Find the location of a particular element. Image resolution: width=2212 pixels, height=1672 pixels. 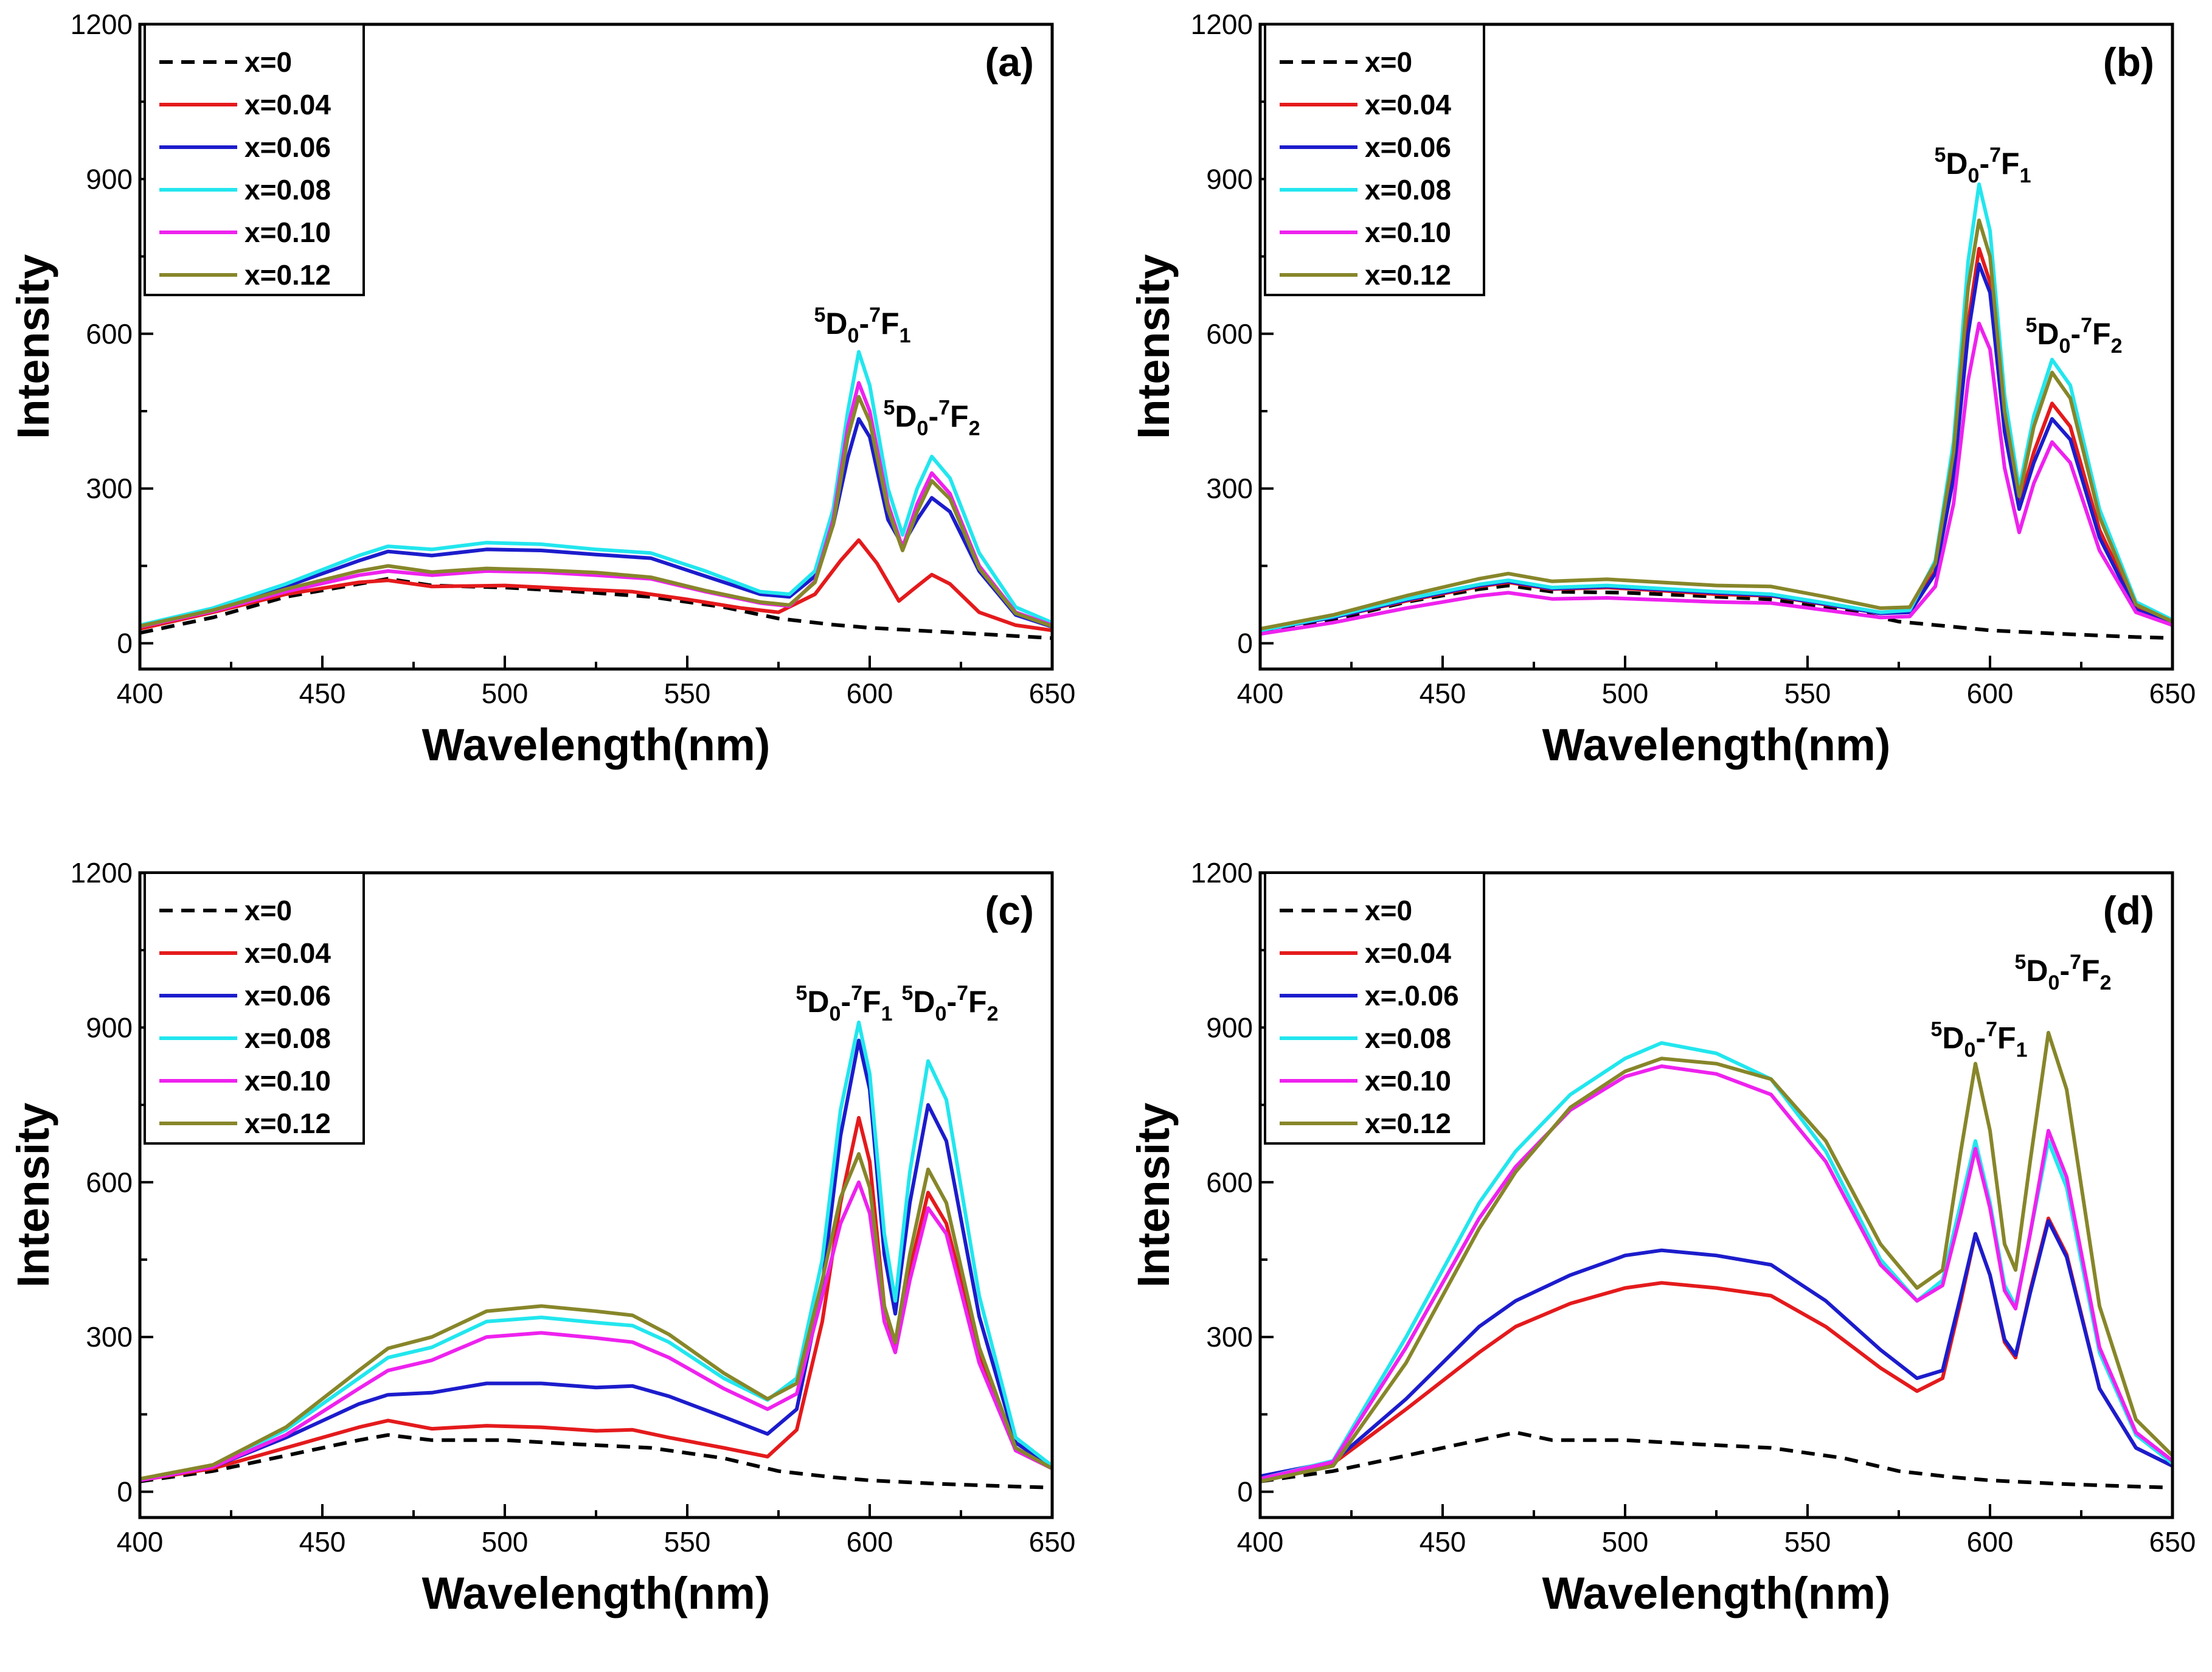

x-tick-label: 600 is located at coordinates (1990, 1542).